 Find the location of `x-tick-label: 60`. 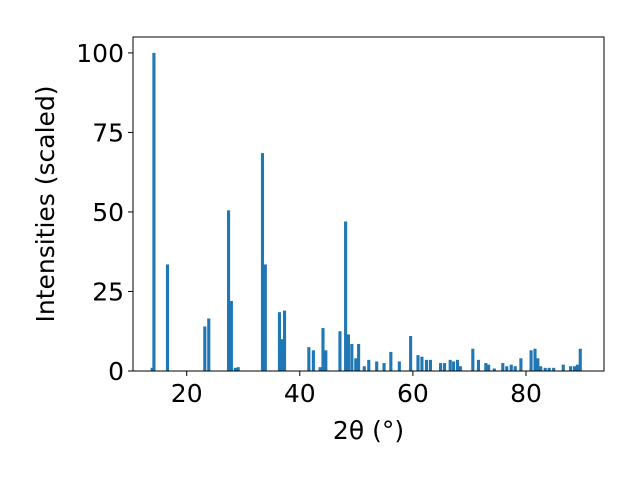

x-tick-label: 60 is located at coordinates (413, 393).